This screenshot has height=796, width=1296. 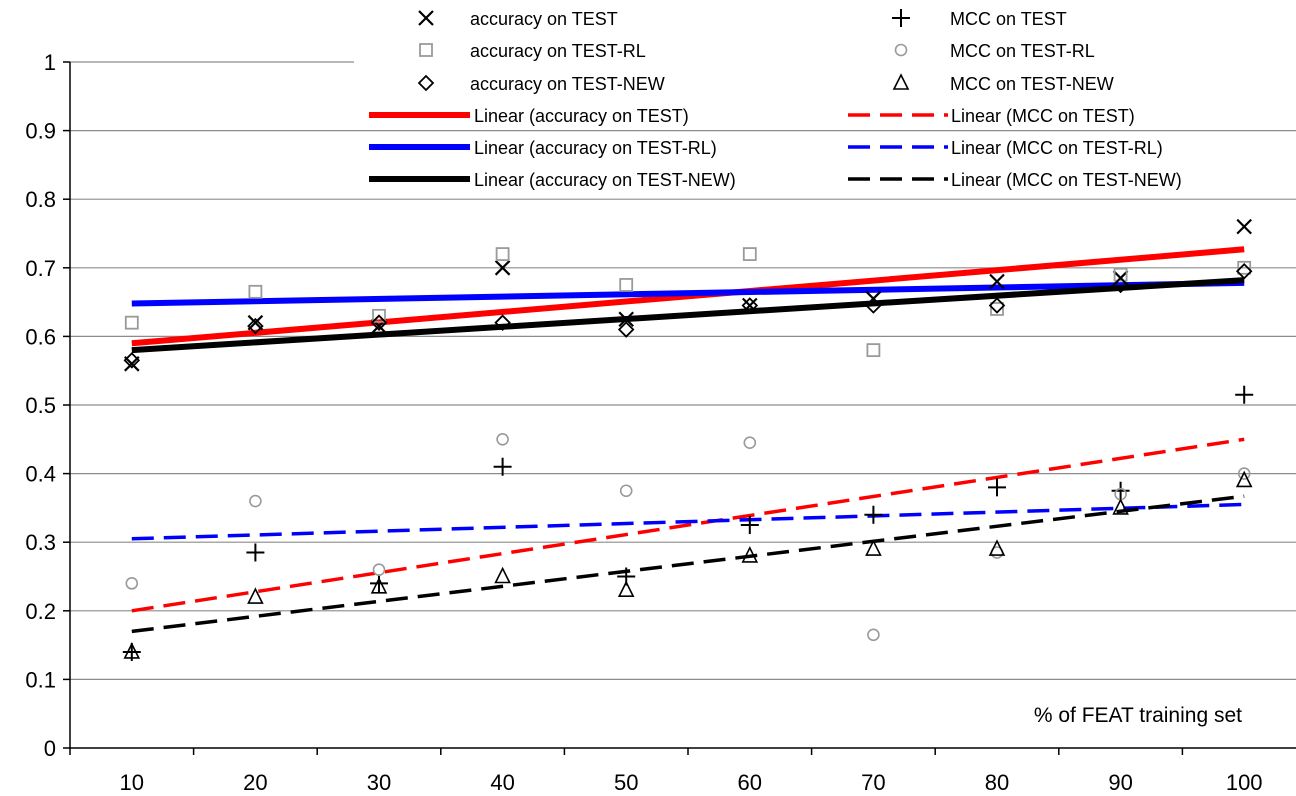 I want to click on x-tick-label: 40, so click(x=502, y=782).